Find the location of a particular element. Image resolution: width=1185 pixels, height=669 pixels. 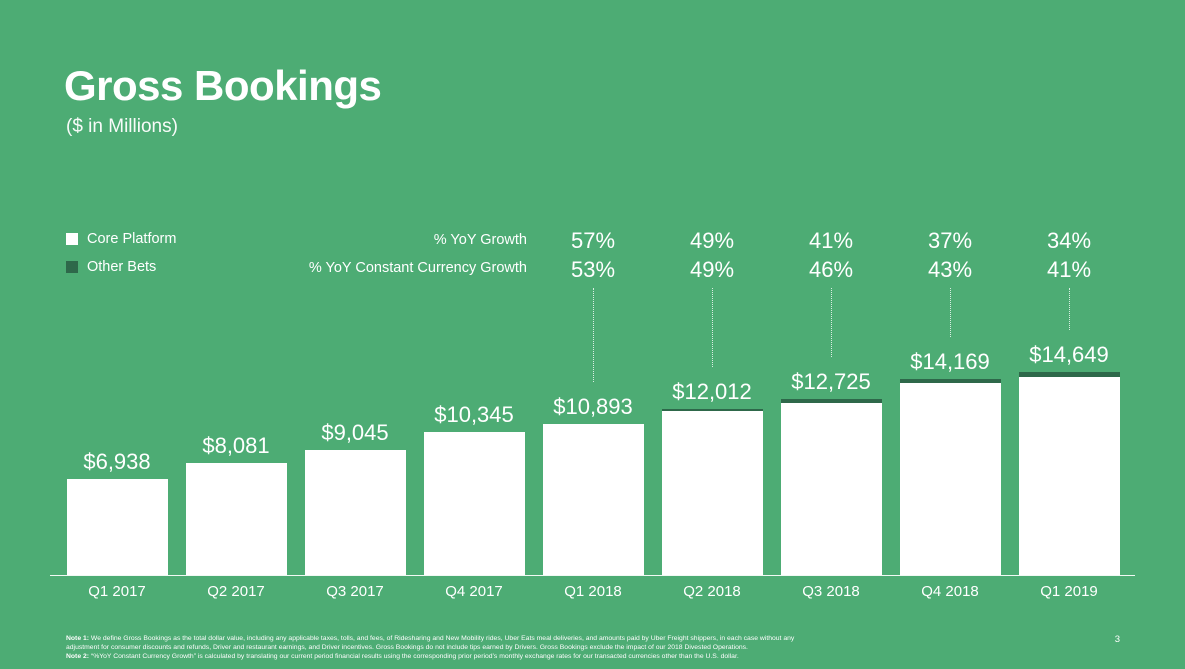

bar-value-label: $9,045 is located at coordinates (355, 432).